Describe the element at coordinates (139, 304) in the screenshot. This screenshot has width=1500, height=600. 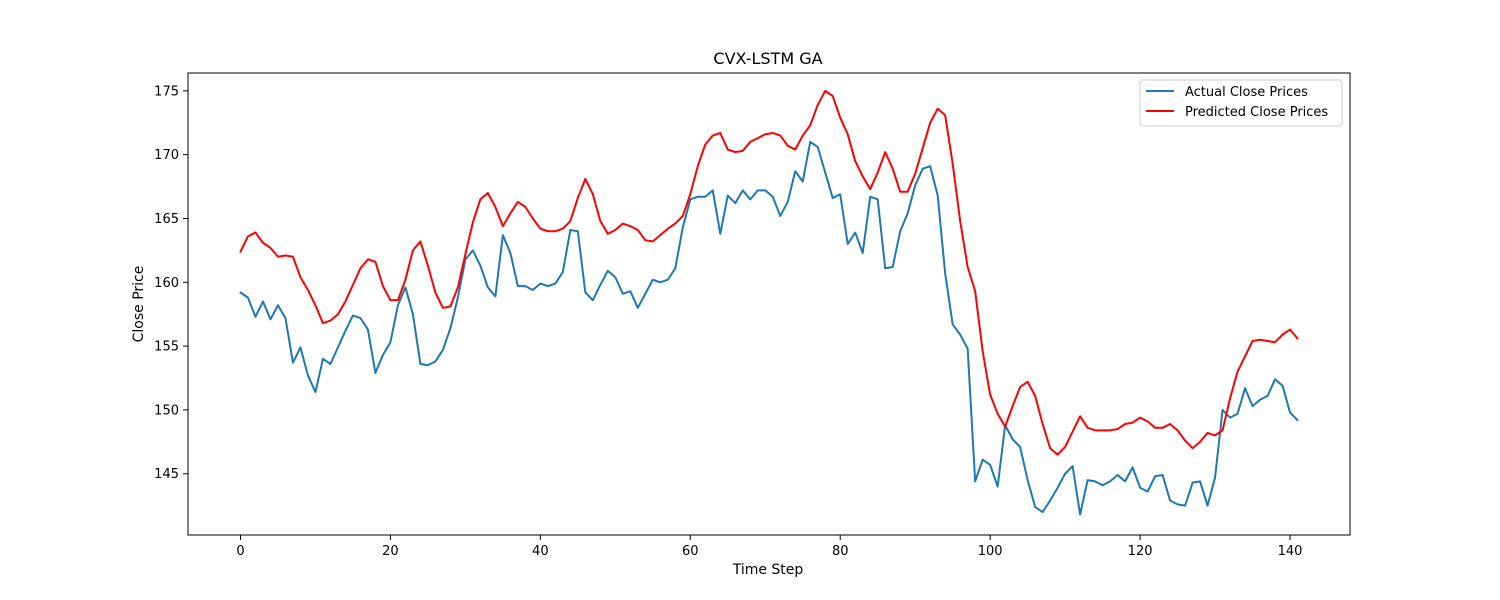
I see `y-axis-label: Close Price` at that location.